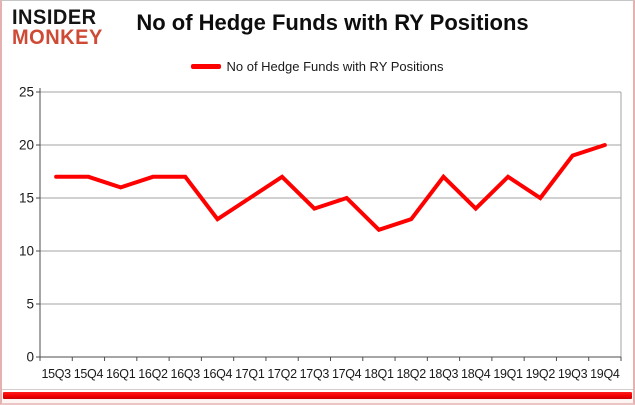 The image size is (635, 405). I want to click on x-tick-label: 16Q4, so click(218, 374).